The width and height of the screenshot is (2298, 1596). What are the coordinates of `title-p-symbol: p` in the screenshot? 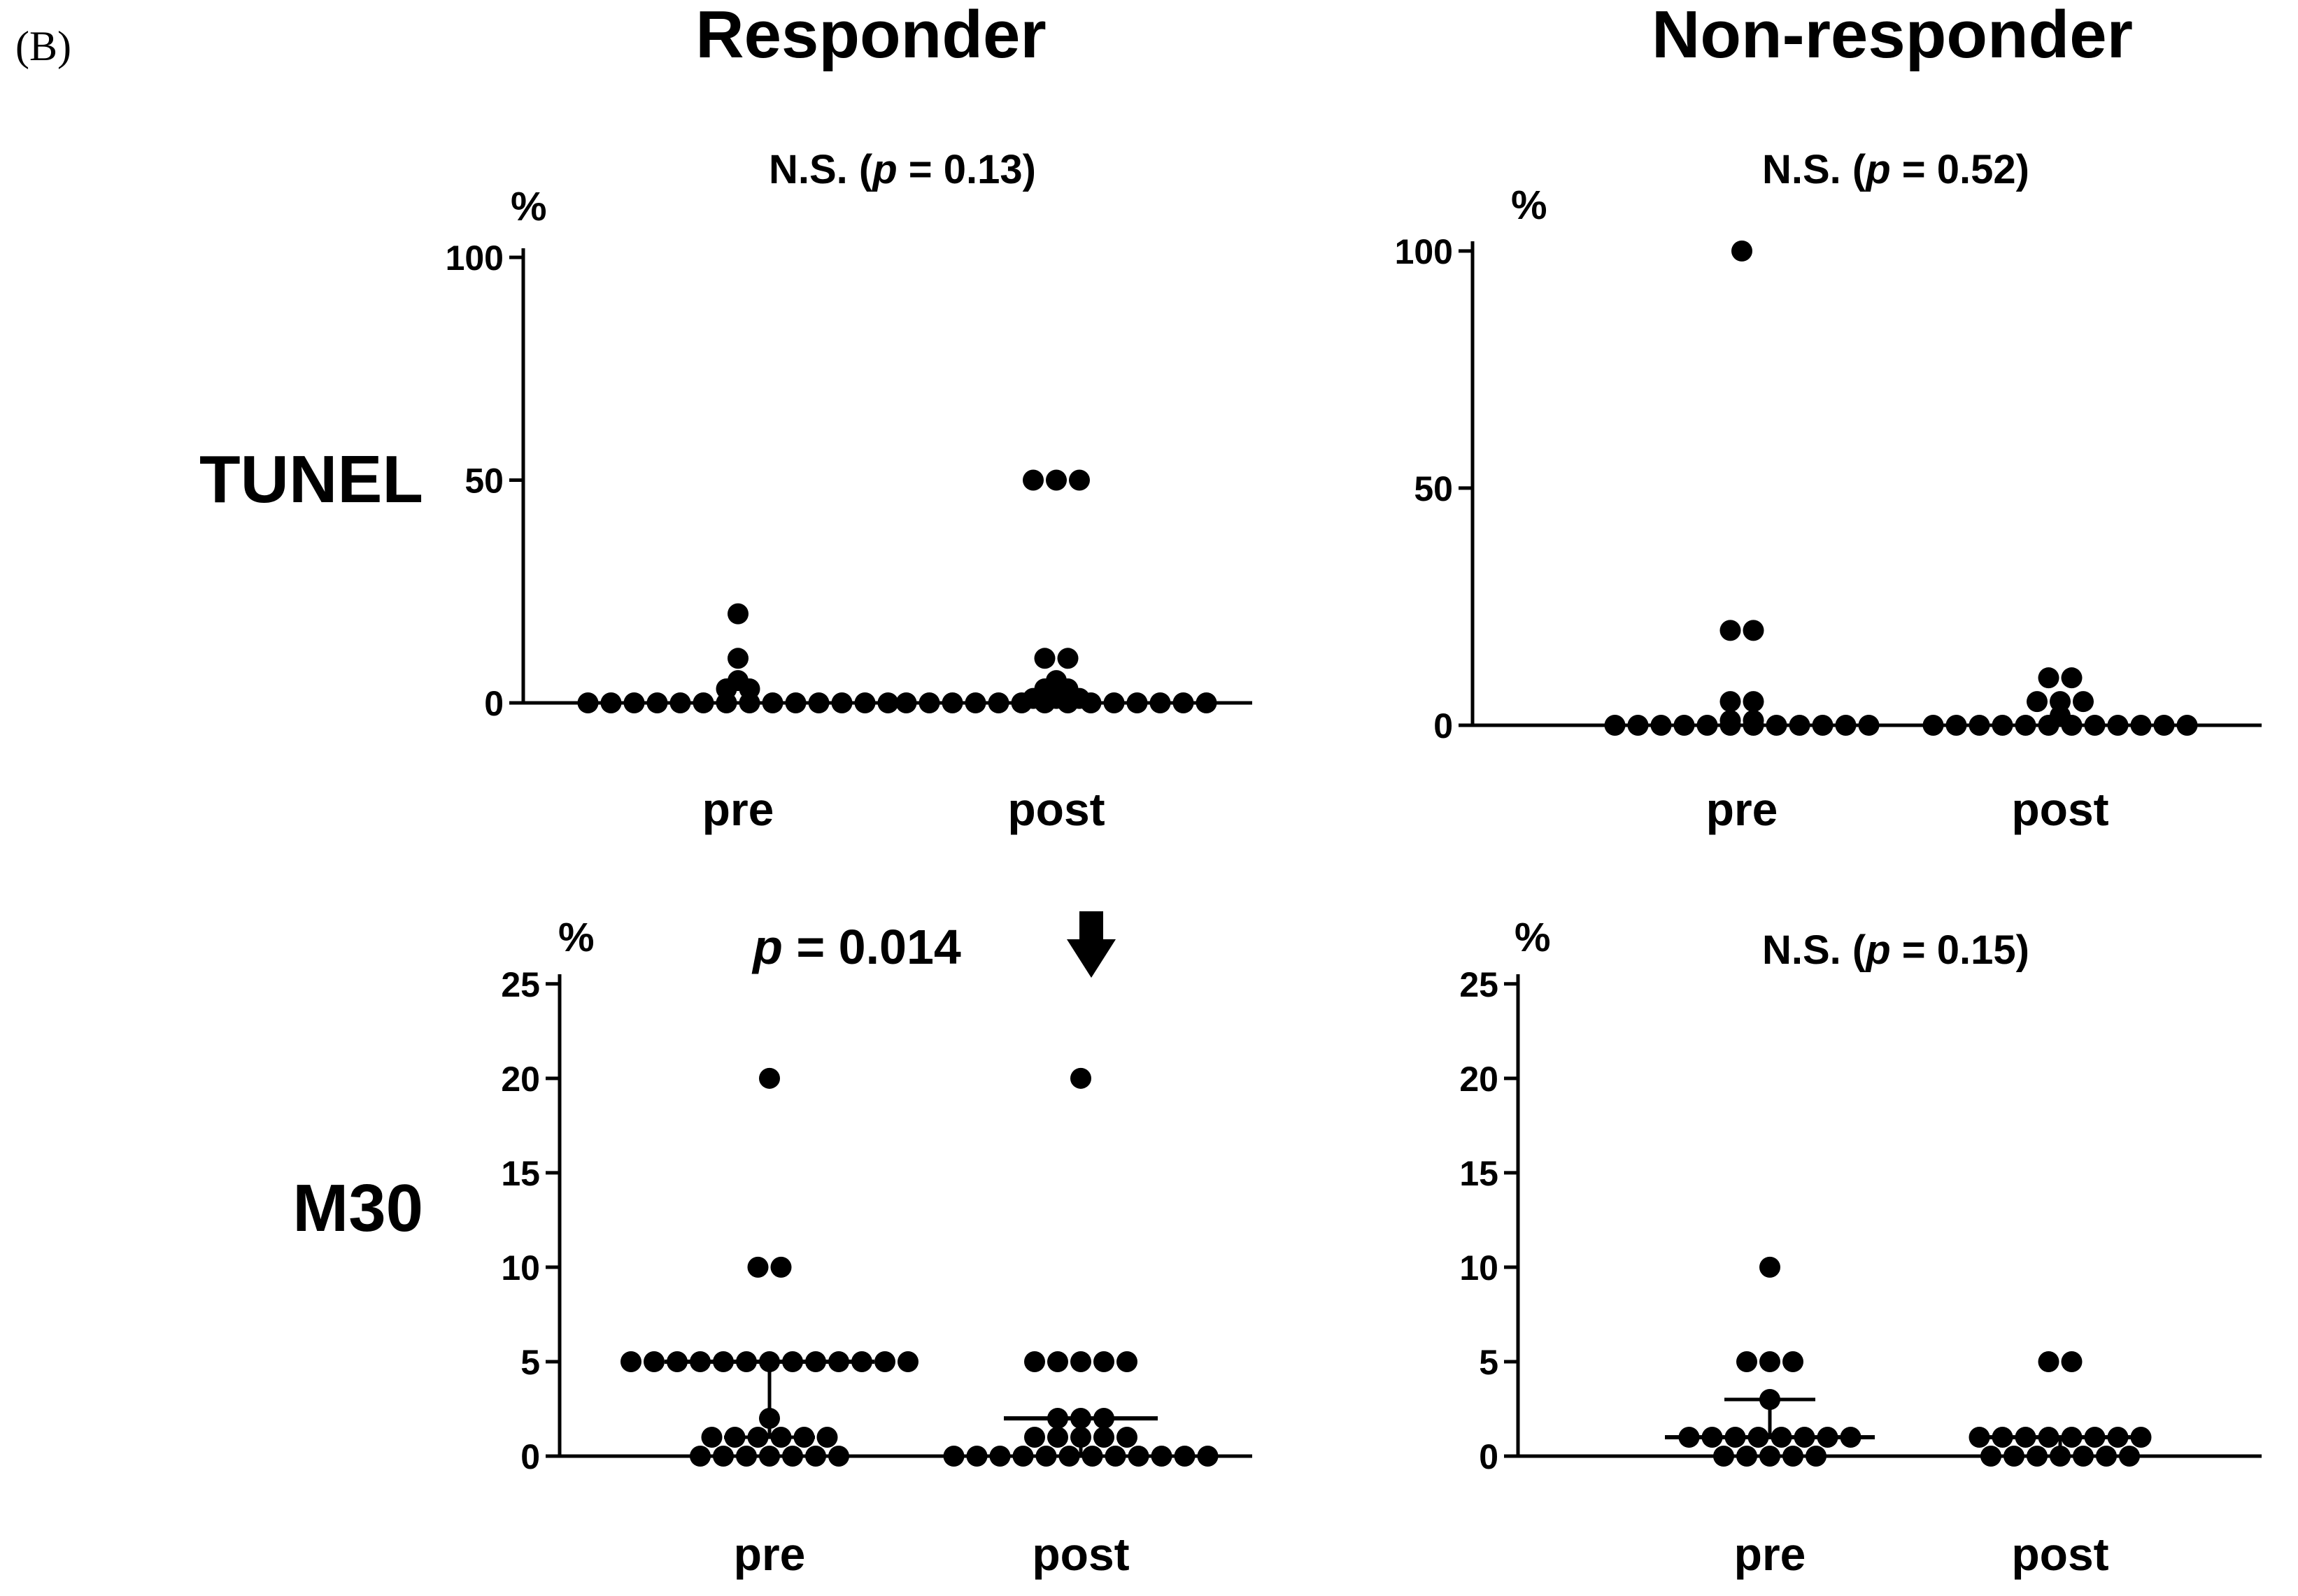 It's located at (767, 947).